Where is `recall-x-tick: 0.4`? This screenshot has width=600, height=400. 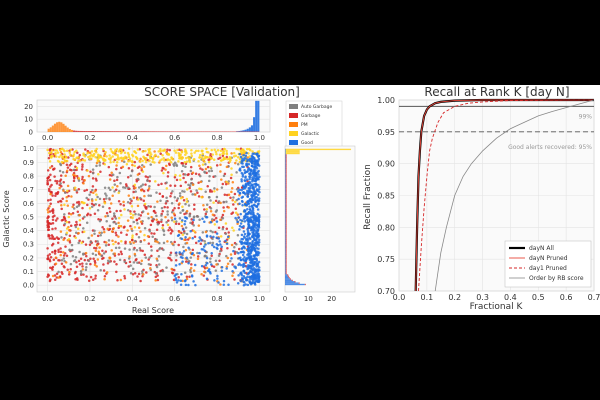 recall-x-tick: 0.4 is located at coordinates (510, 297).